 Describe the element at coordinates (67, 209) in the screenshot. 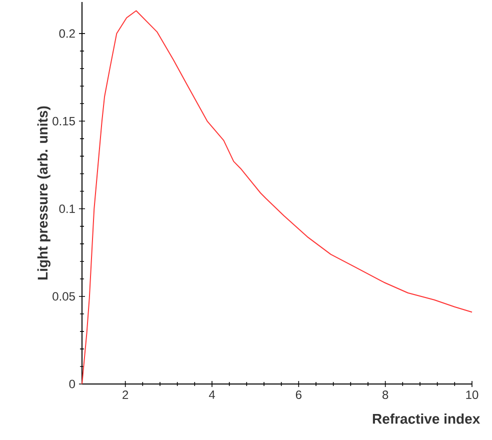

I see `y-tick-label: 0.1` at that location.